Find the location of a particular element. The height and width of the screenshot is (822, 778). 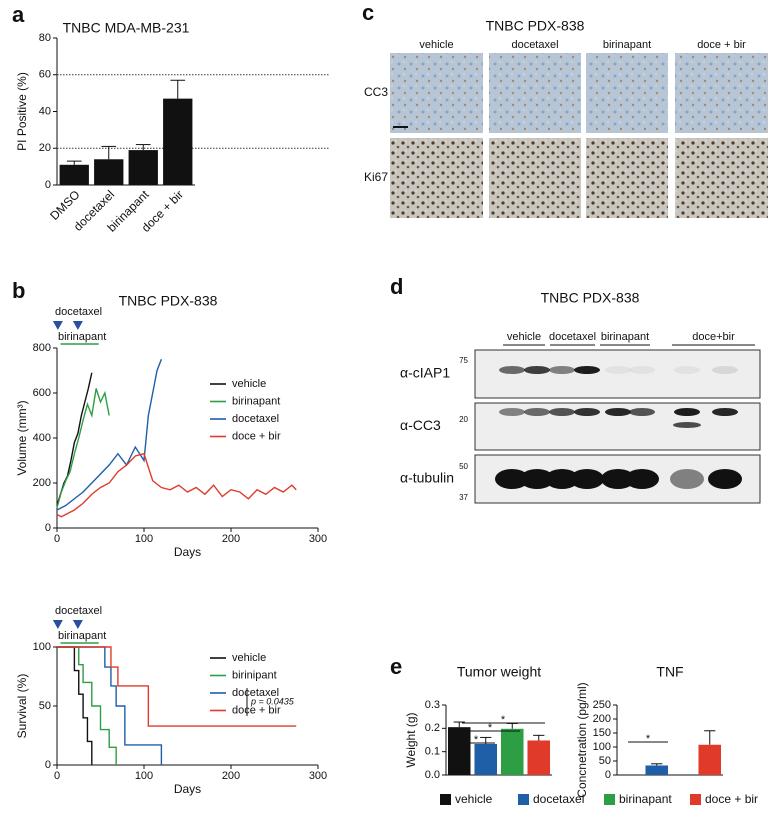

y-tick-label: 250 is located at coordinates (602, 705).